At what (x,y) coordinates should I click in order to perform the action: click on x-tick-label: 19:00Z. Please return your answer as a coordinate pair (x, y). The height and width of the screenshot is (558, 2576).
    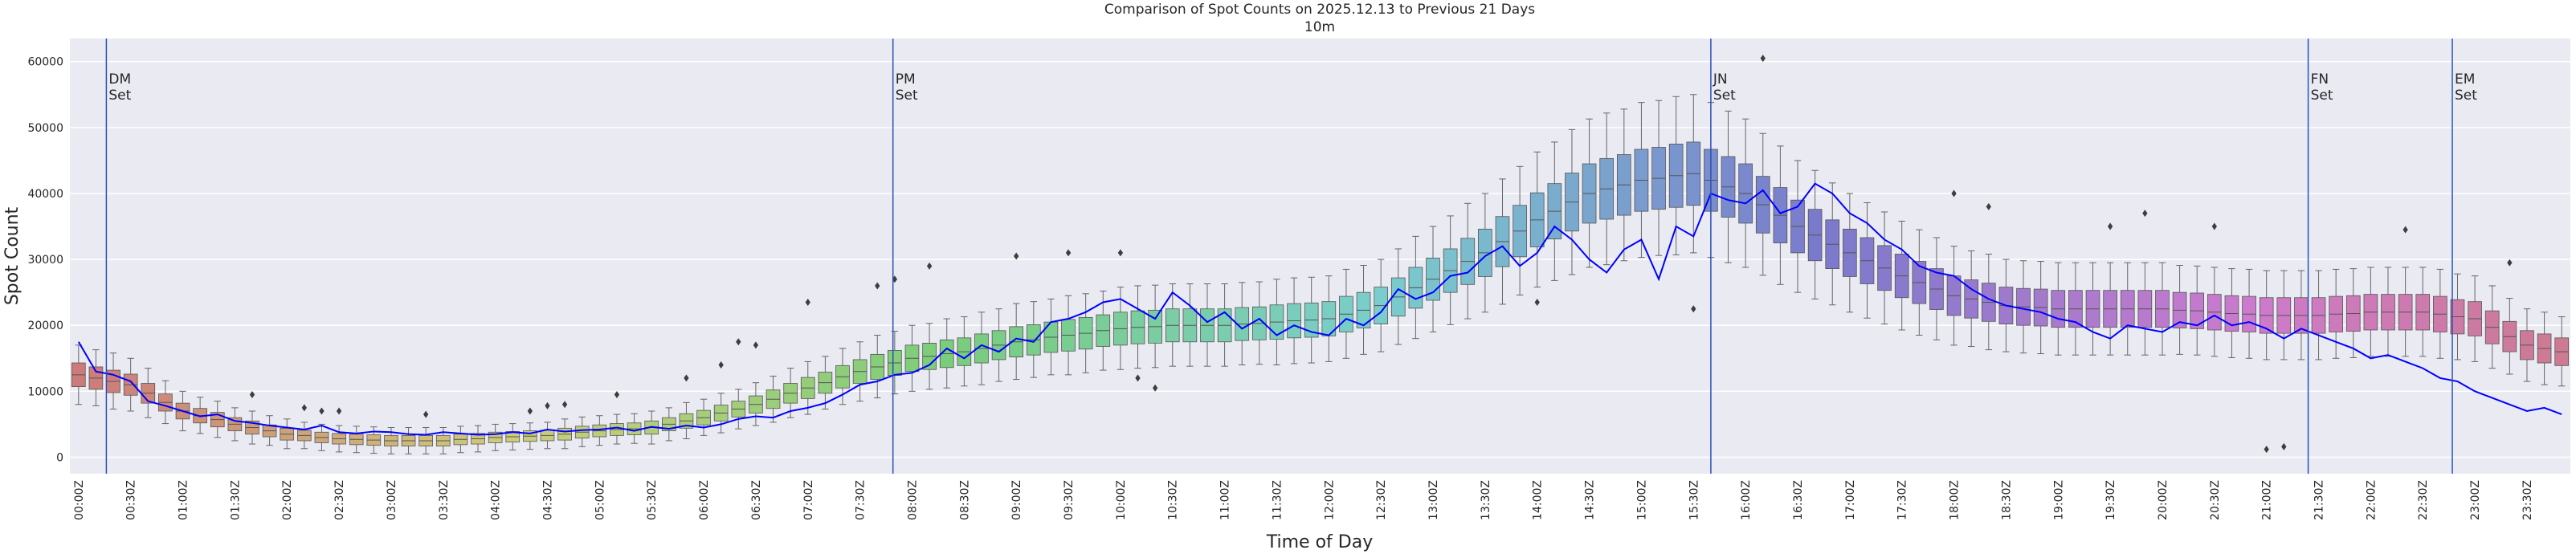
    Looking at the image, I should click on (2058, 500).